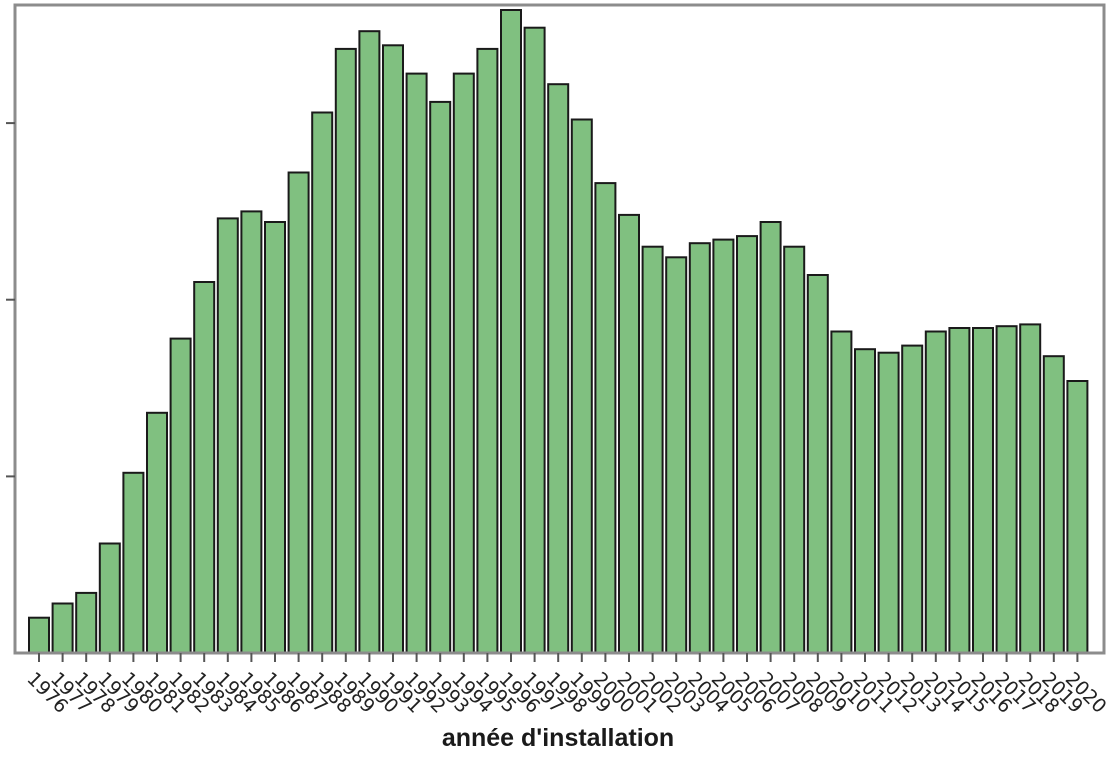  I want to click on bar-2007, so click(770, 437).